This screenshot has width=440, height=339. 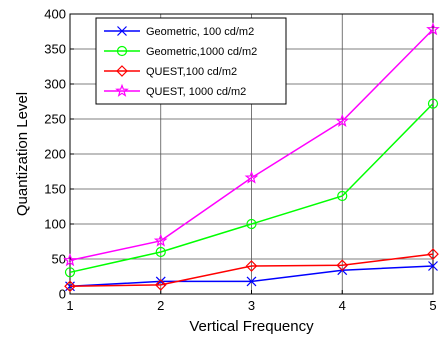 I want to click on y-tick-label: 200, so click(x=55, y=154).